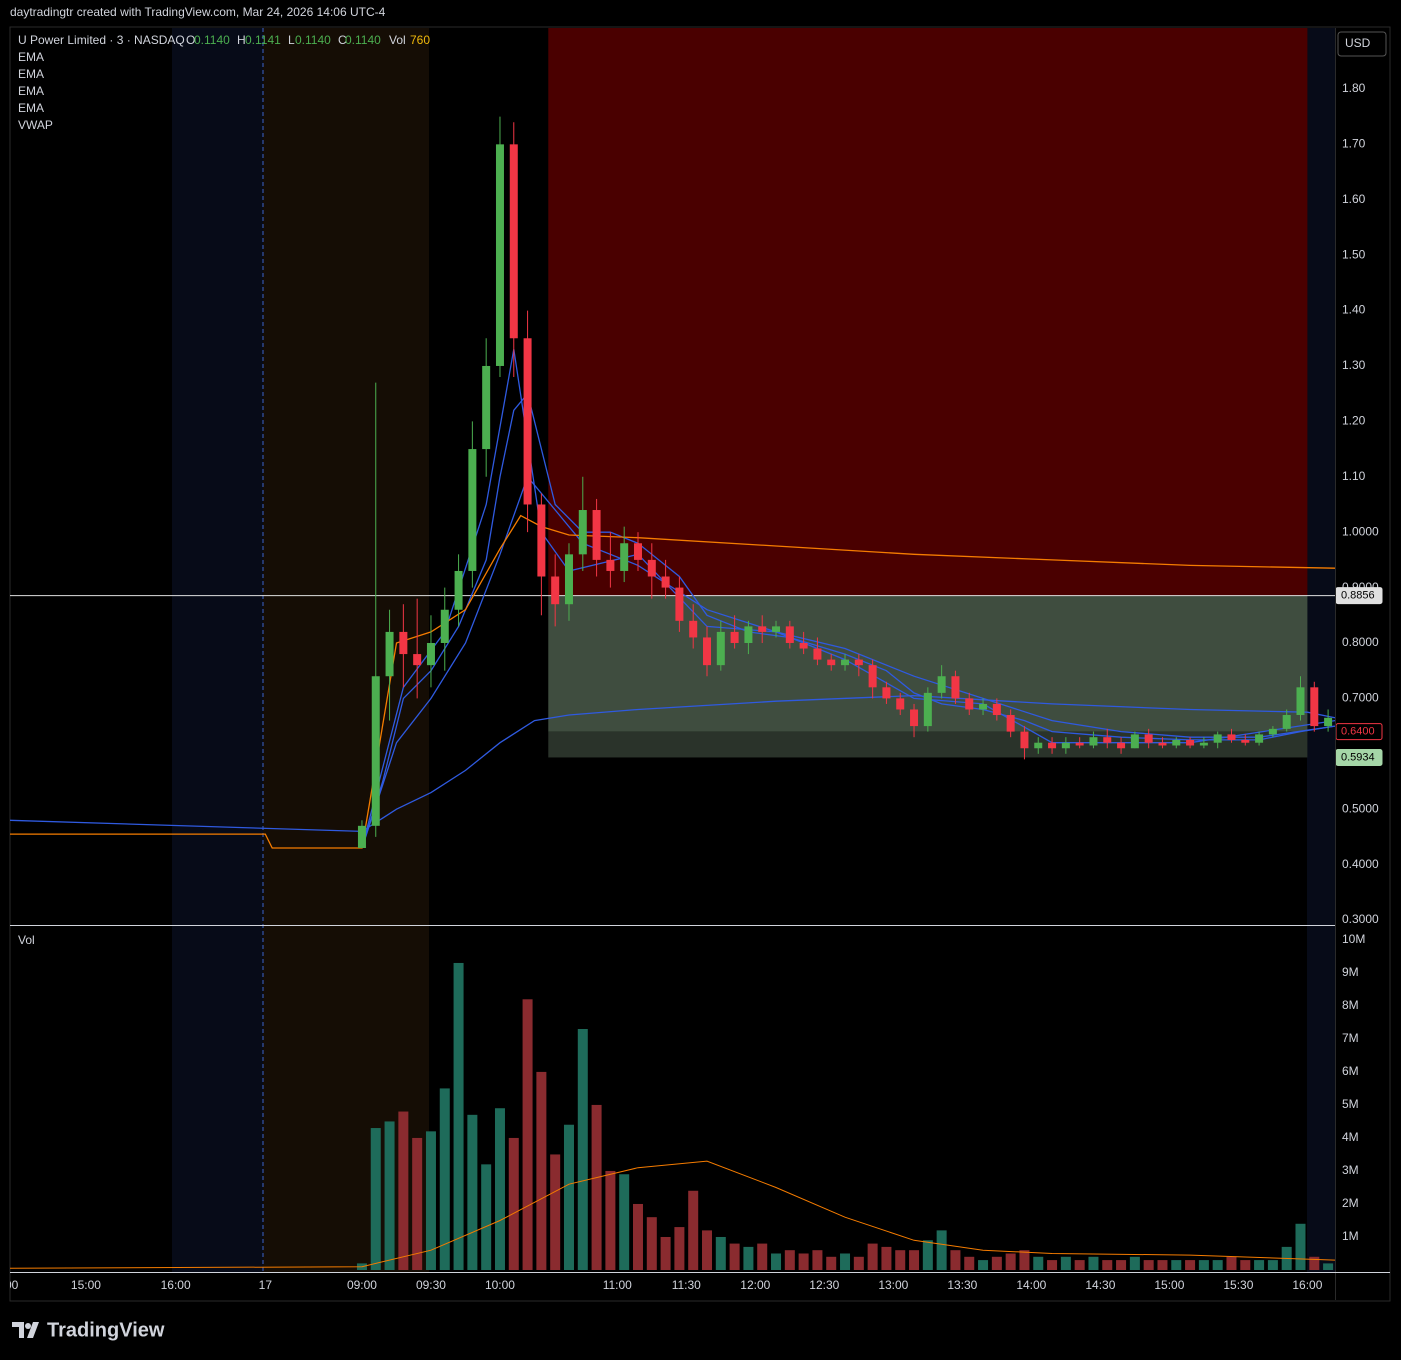 Image resolution: width=1401 pixels, height=1360 pixels. I want to click on time-tick-label: 11:30, so click(686, 1285).